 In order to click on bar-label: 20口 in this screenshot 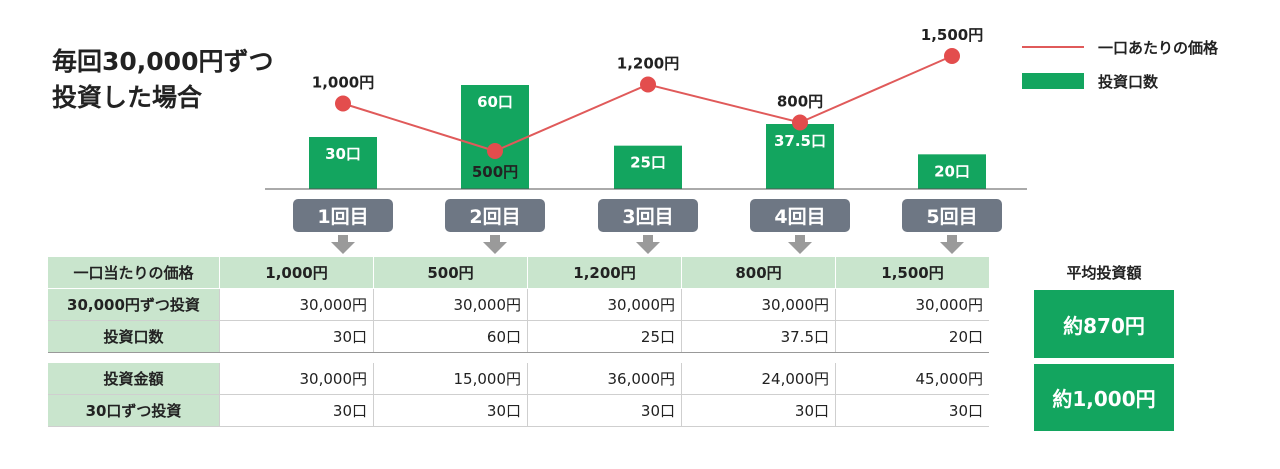, I will do `click(952, 171)`.